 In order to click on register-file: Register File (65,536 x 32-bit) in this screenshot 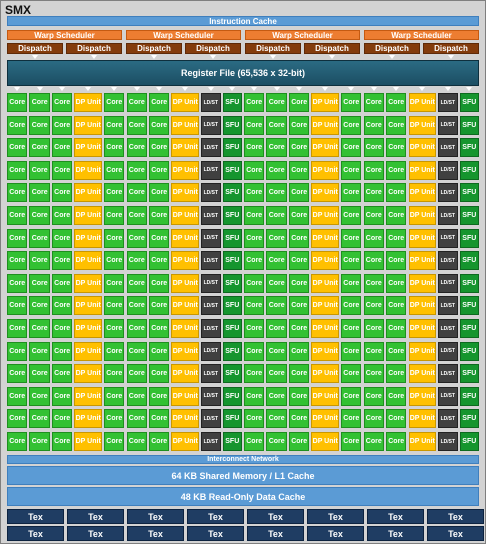, I will do `click(243, 73)`.